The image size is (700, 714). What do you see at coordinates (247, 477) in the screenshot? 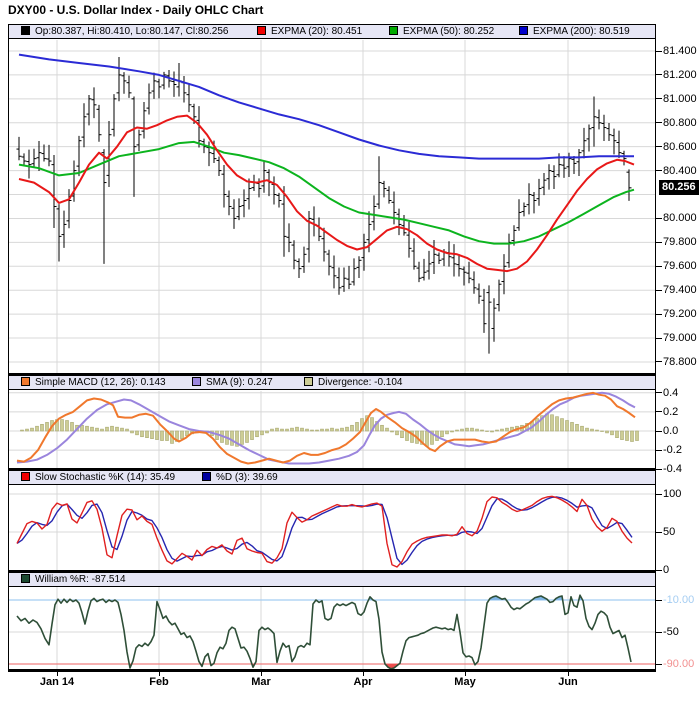
I see `stochastic-legend-label: %D (3): 39.69` at bounding box center [247, 477].